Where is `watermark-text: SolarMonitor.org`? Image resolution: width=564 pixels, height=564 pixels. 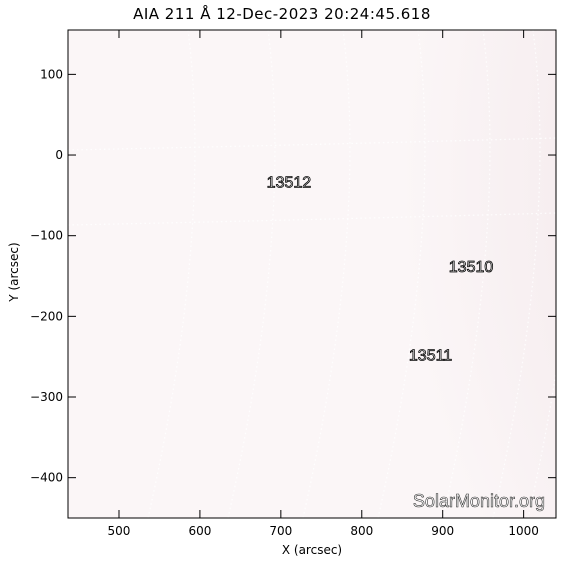 watermark-text: SolarMonitor.org is located at coordinates (479, 501).